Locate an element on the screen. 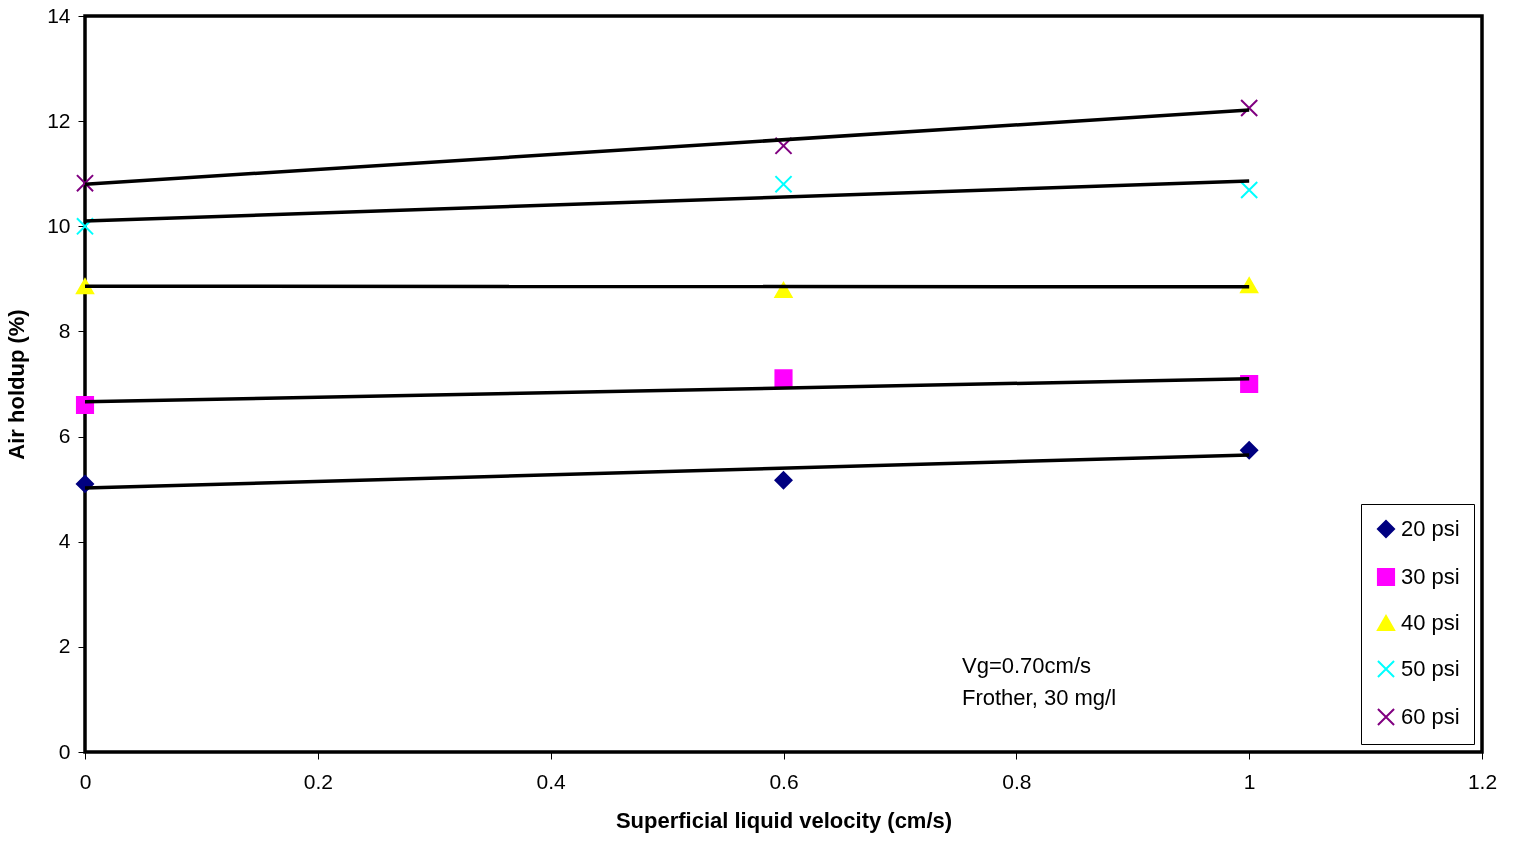 The height and width of the screenshot is (854, 1530). y-tick-label: 4 is located at coordinates (64, 541).